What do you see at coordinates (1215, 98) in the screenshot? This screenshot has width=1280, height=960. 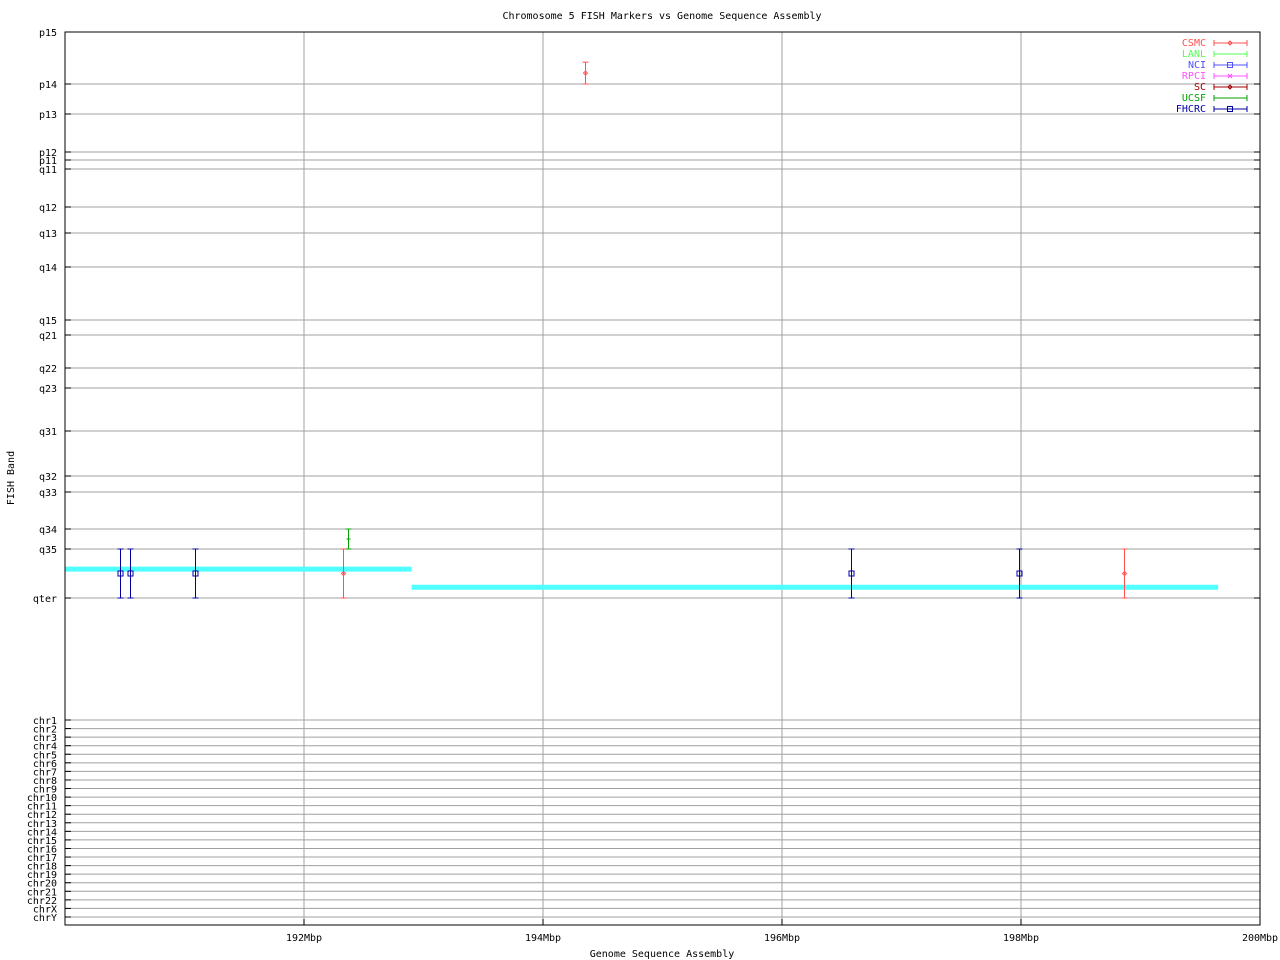 I see `legend-item-ucsf: UCSF` at bounding box center [1215, 98].